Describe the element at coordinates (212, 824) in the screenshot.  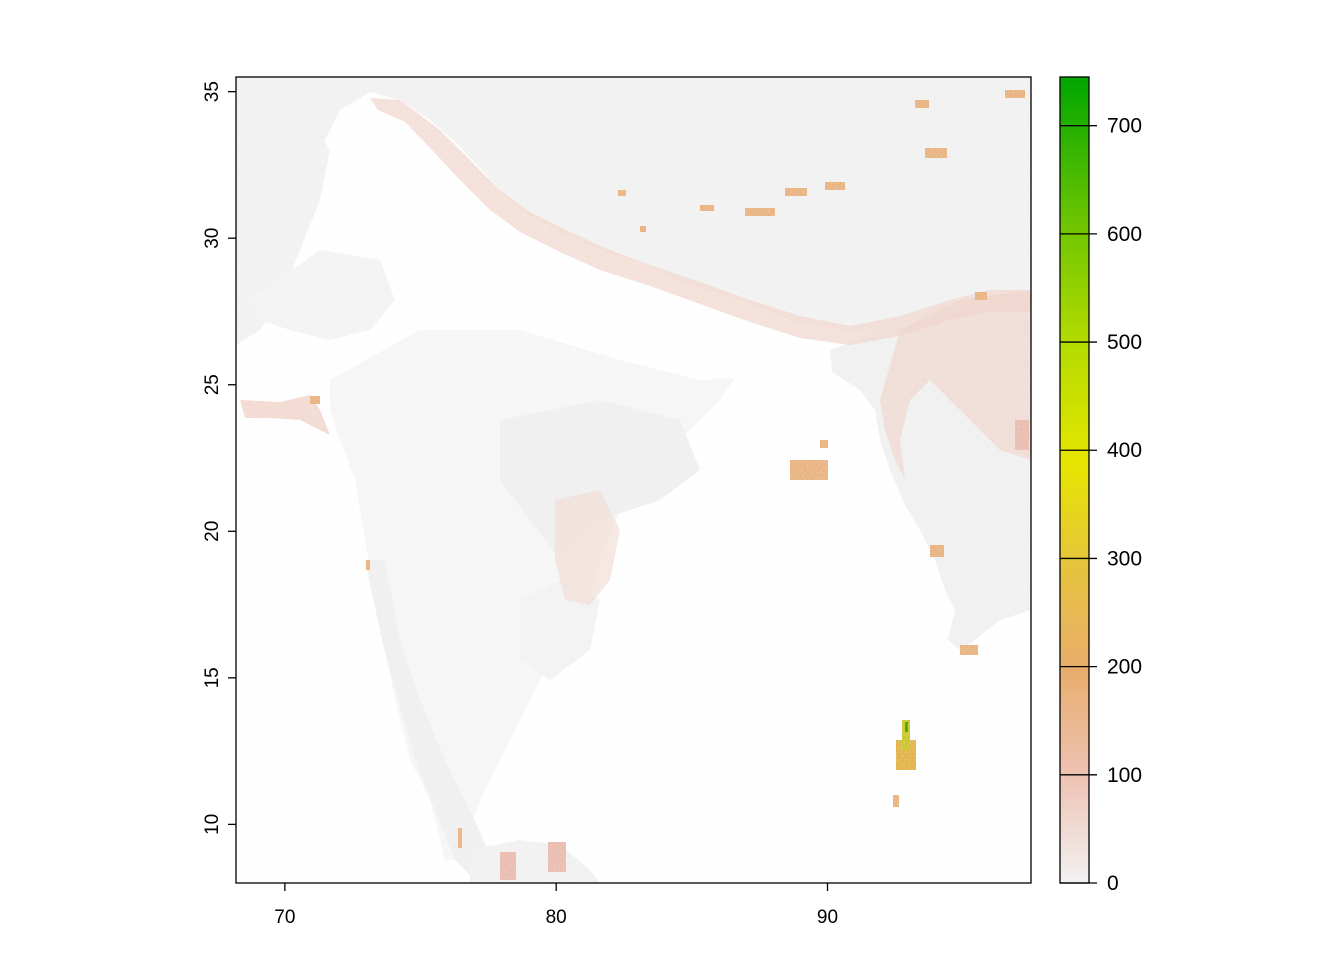
I see `y-tick-label: 10` at that location.